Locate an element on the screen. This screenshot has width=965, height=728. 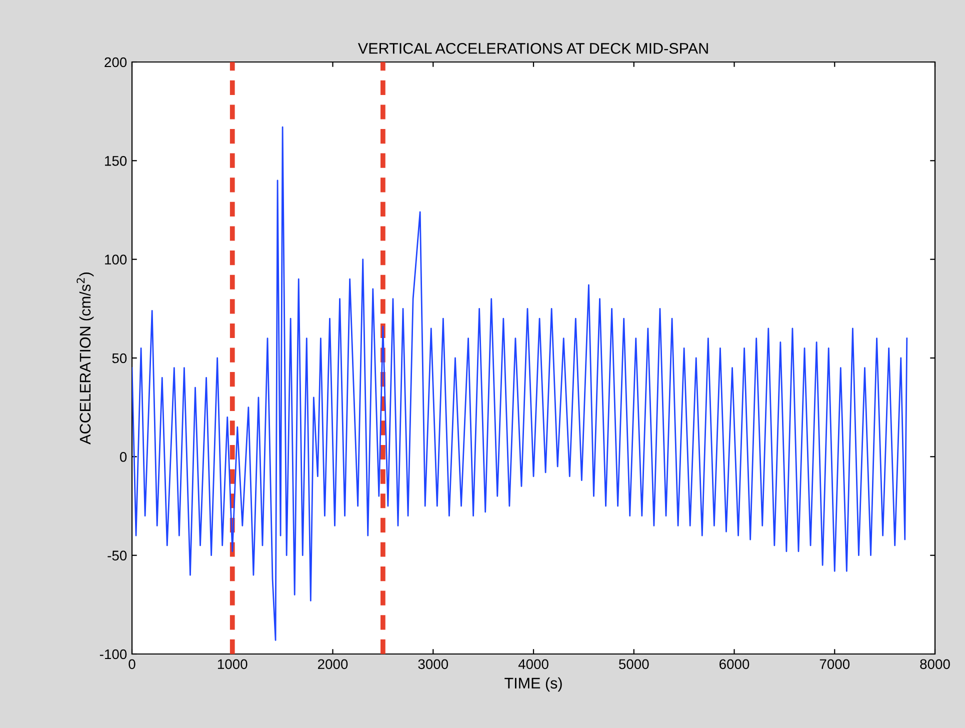
y-tick-label: -100 is located at coordinates (113, 654).